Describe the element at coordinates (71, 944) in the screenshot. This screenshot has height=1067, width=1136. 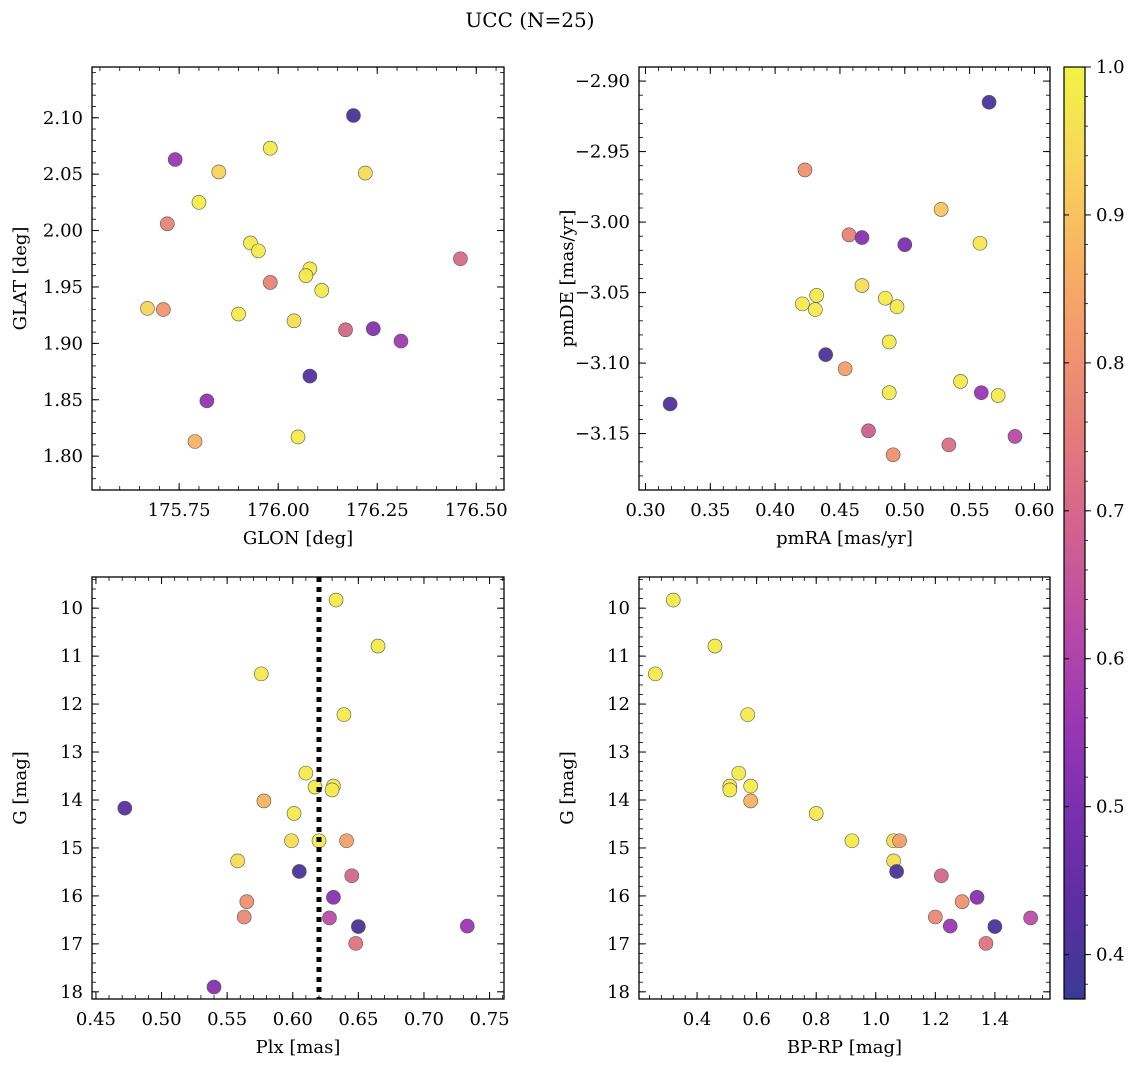
I see `y-tick-label: 17` at that location.